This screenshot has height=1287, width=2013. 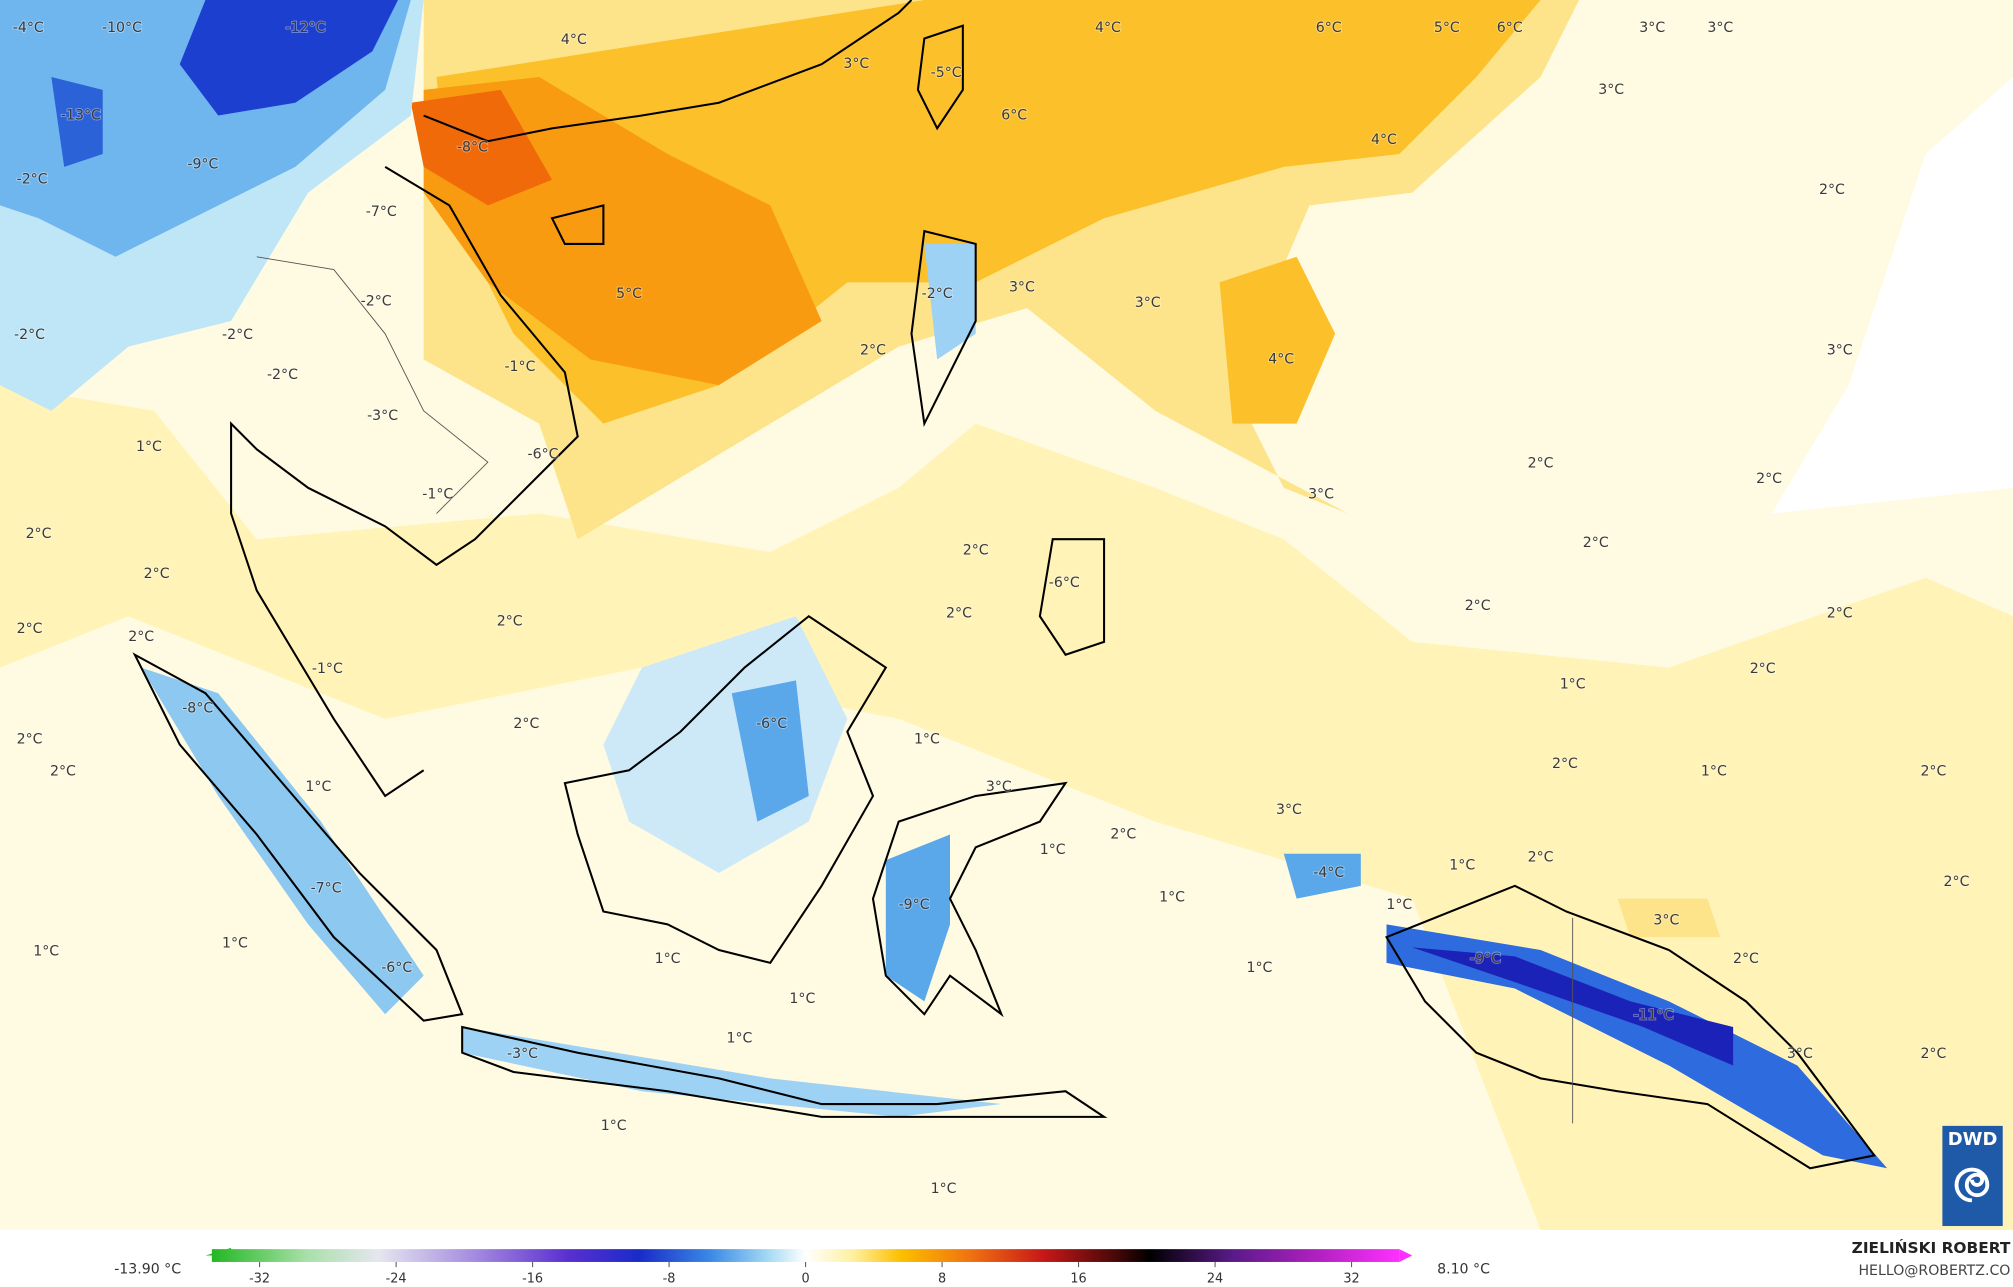 I want to click on colorbar-tick-label: -24, so click(x=396, y=1279).